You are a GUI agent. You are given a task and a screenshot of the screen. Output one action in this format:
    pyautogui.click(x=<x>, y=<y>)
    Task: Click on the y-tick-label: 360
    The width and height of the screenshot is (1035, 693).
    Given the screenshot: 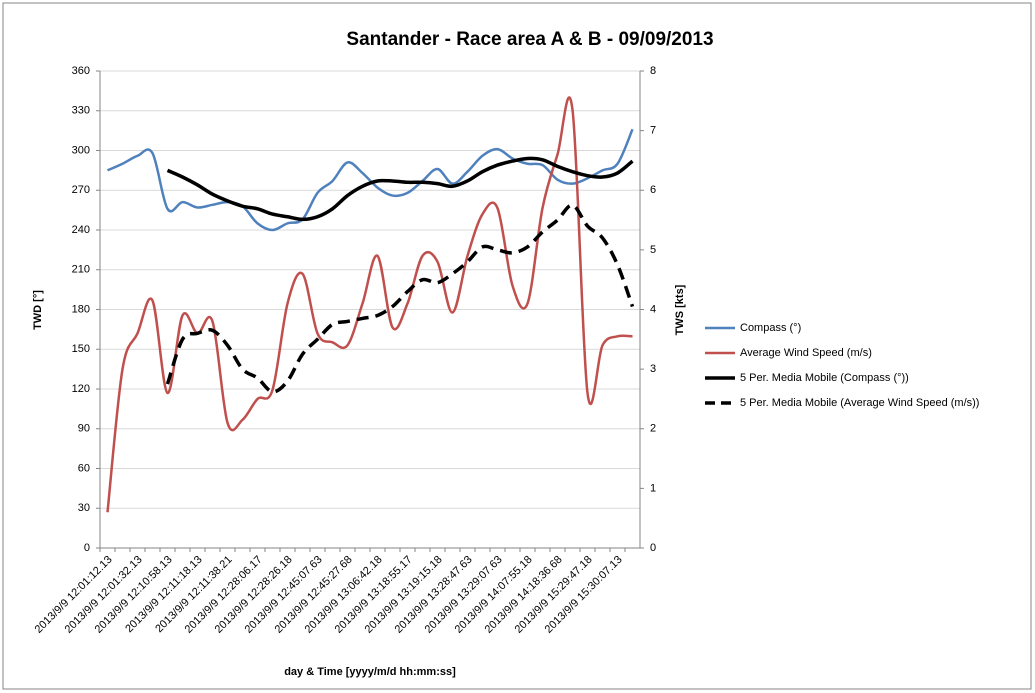 What is the action you would take?
    pyautogui.click(x=81, y=71)
    